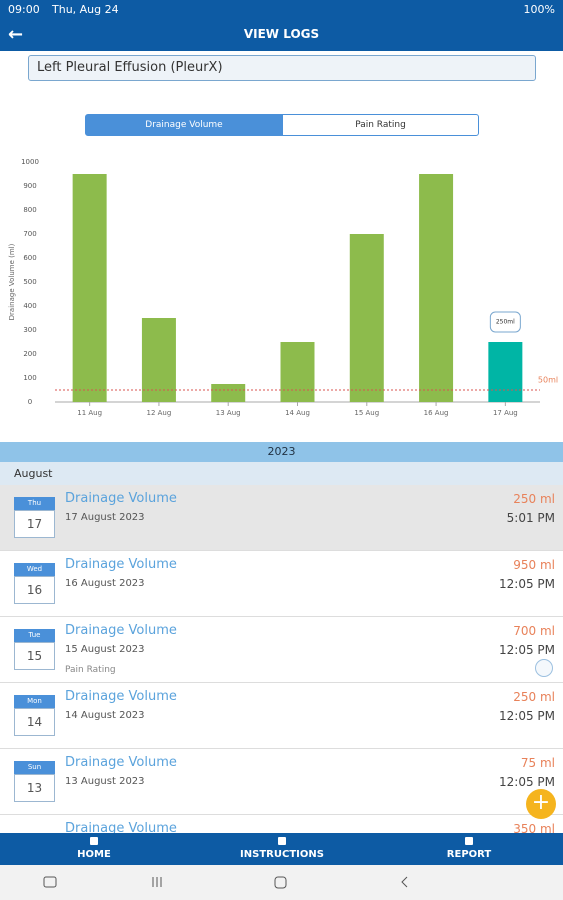  What do you see at coordinates (157, 882) in the screenshot?
I see `menu-icon` at bounding box center [157, 882].